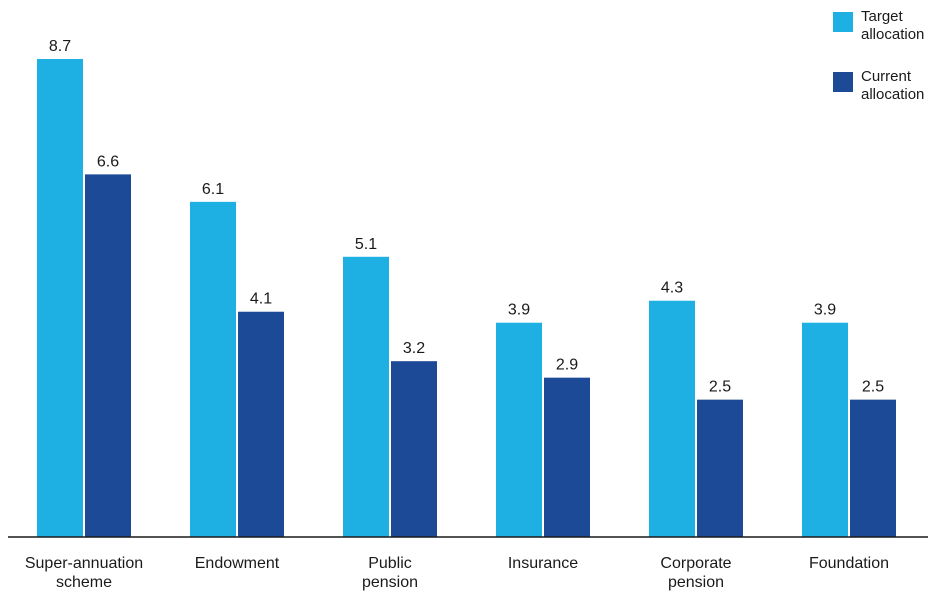 This screenshot has width=940, height=592. Describe the element at coordinates (414, 348) in the screenshot. I see `value-label-current-2: 3.2` at that location.